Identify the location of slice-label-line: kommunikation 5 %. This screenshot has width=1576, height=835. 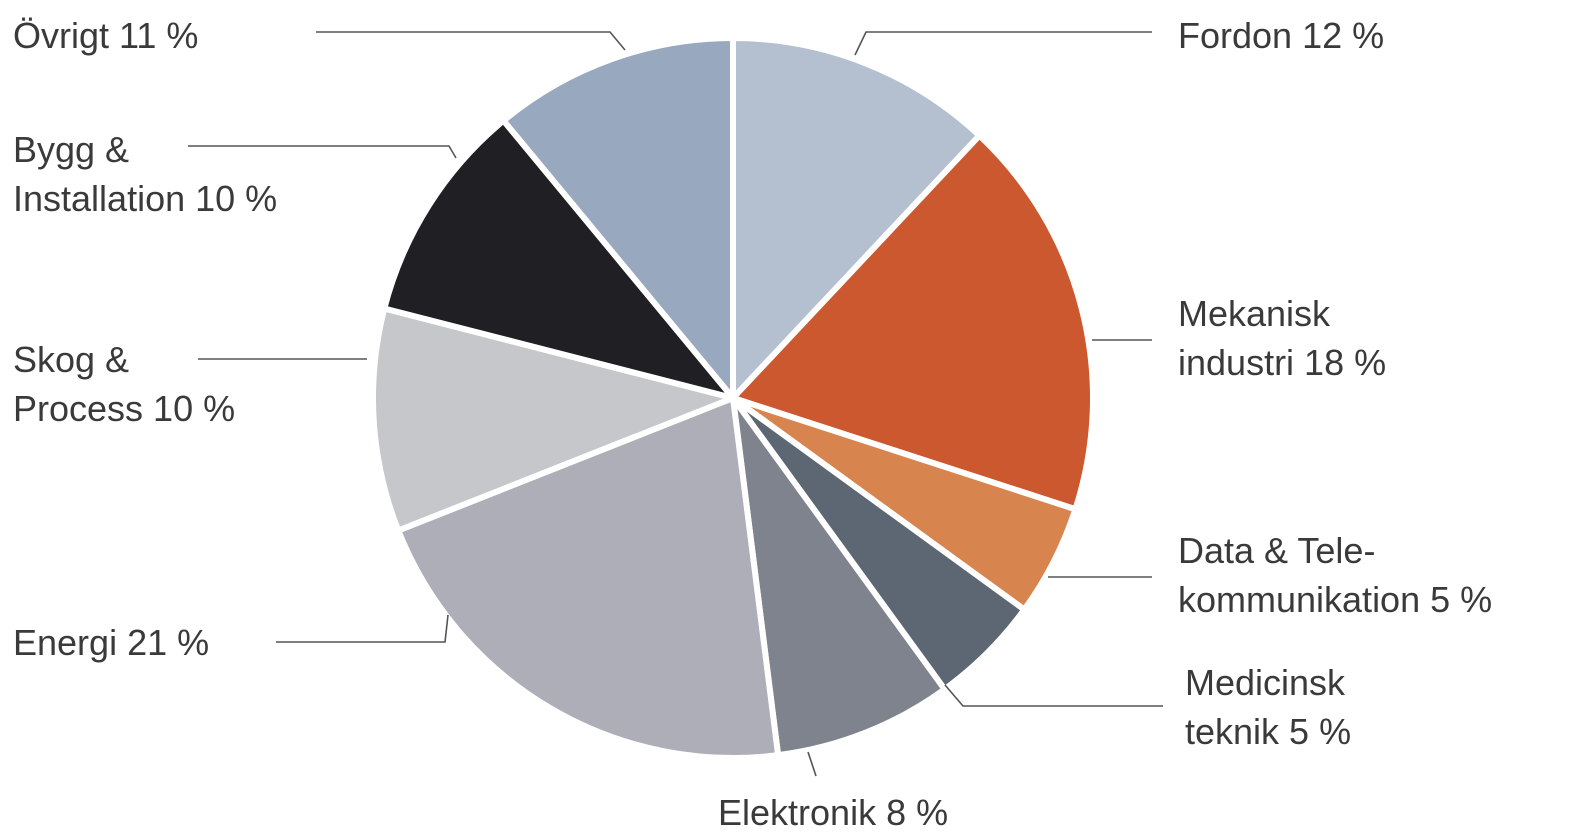
(1335, 599).